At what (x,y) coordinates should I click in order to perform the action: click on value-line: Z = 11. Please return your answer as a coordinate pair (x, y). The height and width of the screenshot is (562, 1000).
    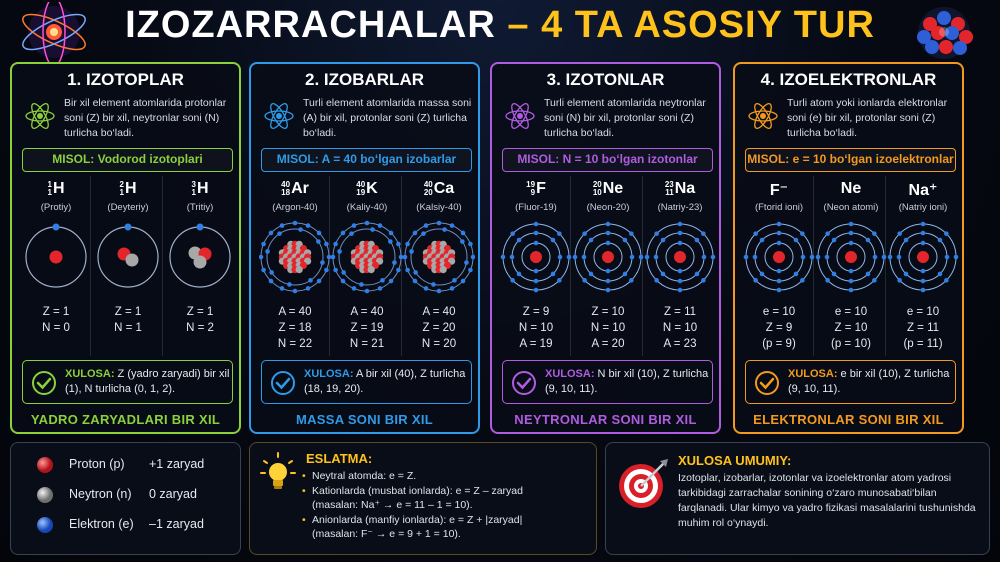
    Looking at the image, I should click on (923, 328).